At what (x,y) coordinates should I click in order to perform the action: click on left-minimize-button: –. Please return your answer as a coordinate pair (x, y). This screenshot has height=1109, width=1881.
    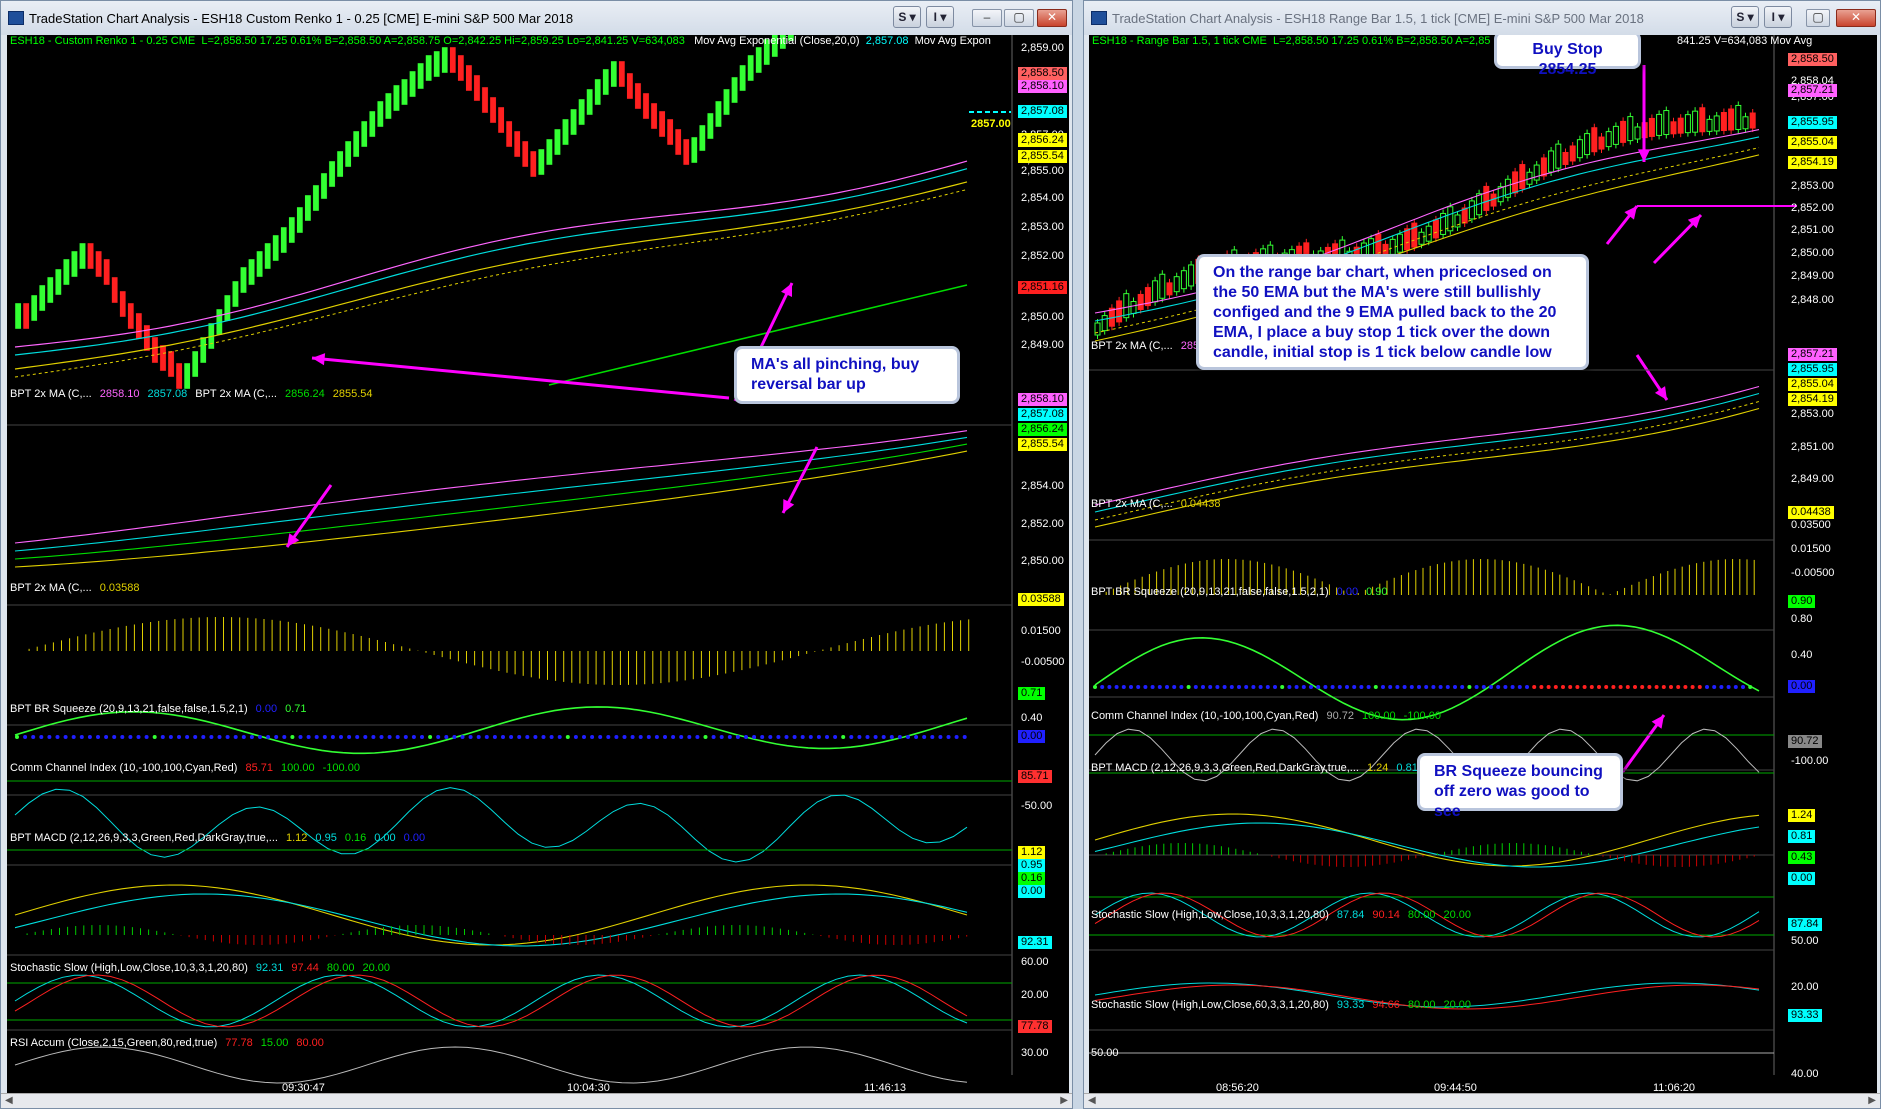
    Looking at the image, I should click on (987, 18).